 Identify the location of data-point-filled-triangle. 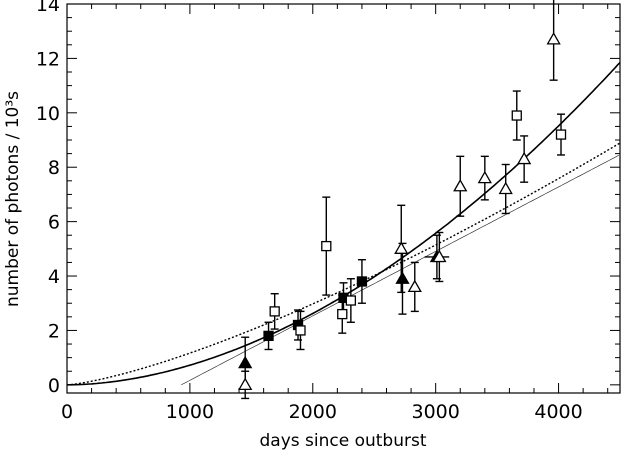
(402, 278).